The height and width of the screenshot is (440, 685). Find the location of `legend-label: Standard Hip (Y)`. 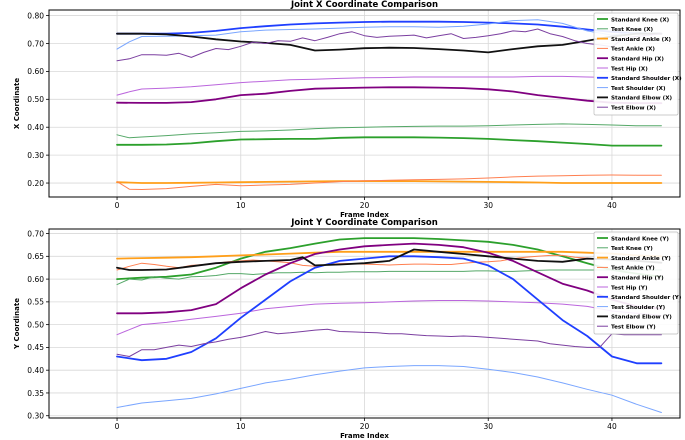

legend-label: Standard Hip (Y) is located at coordinates (637, 279).